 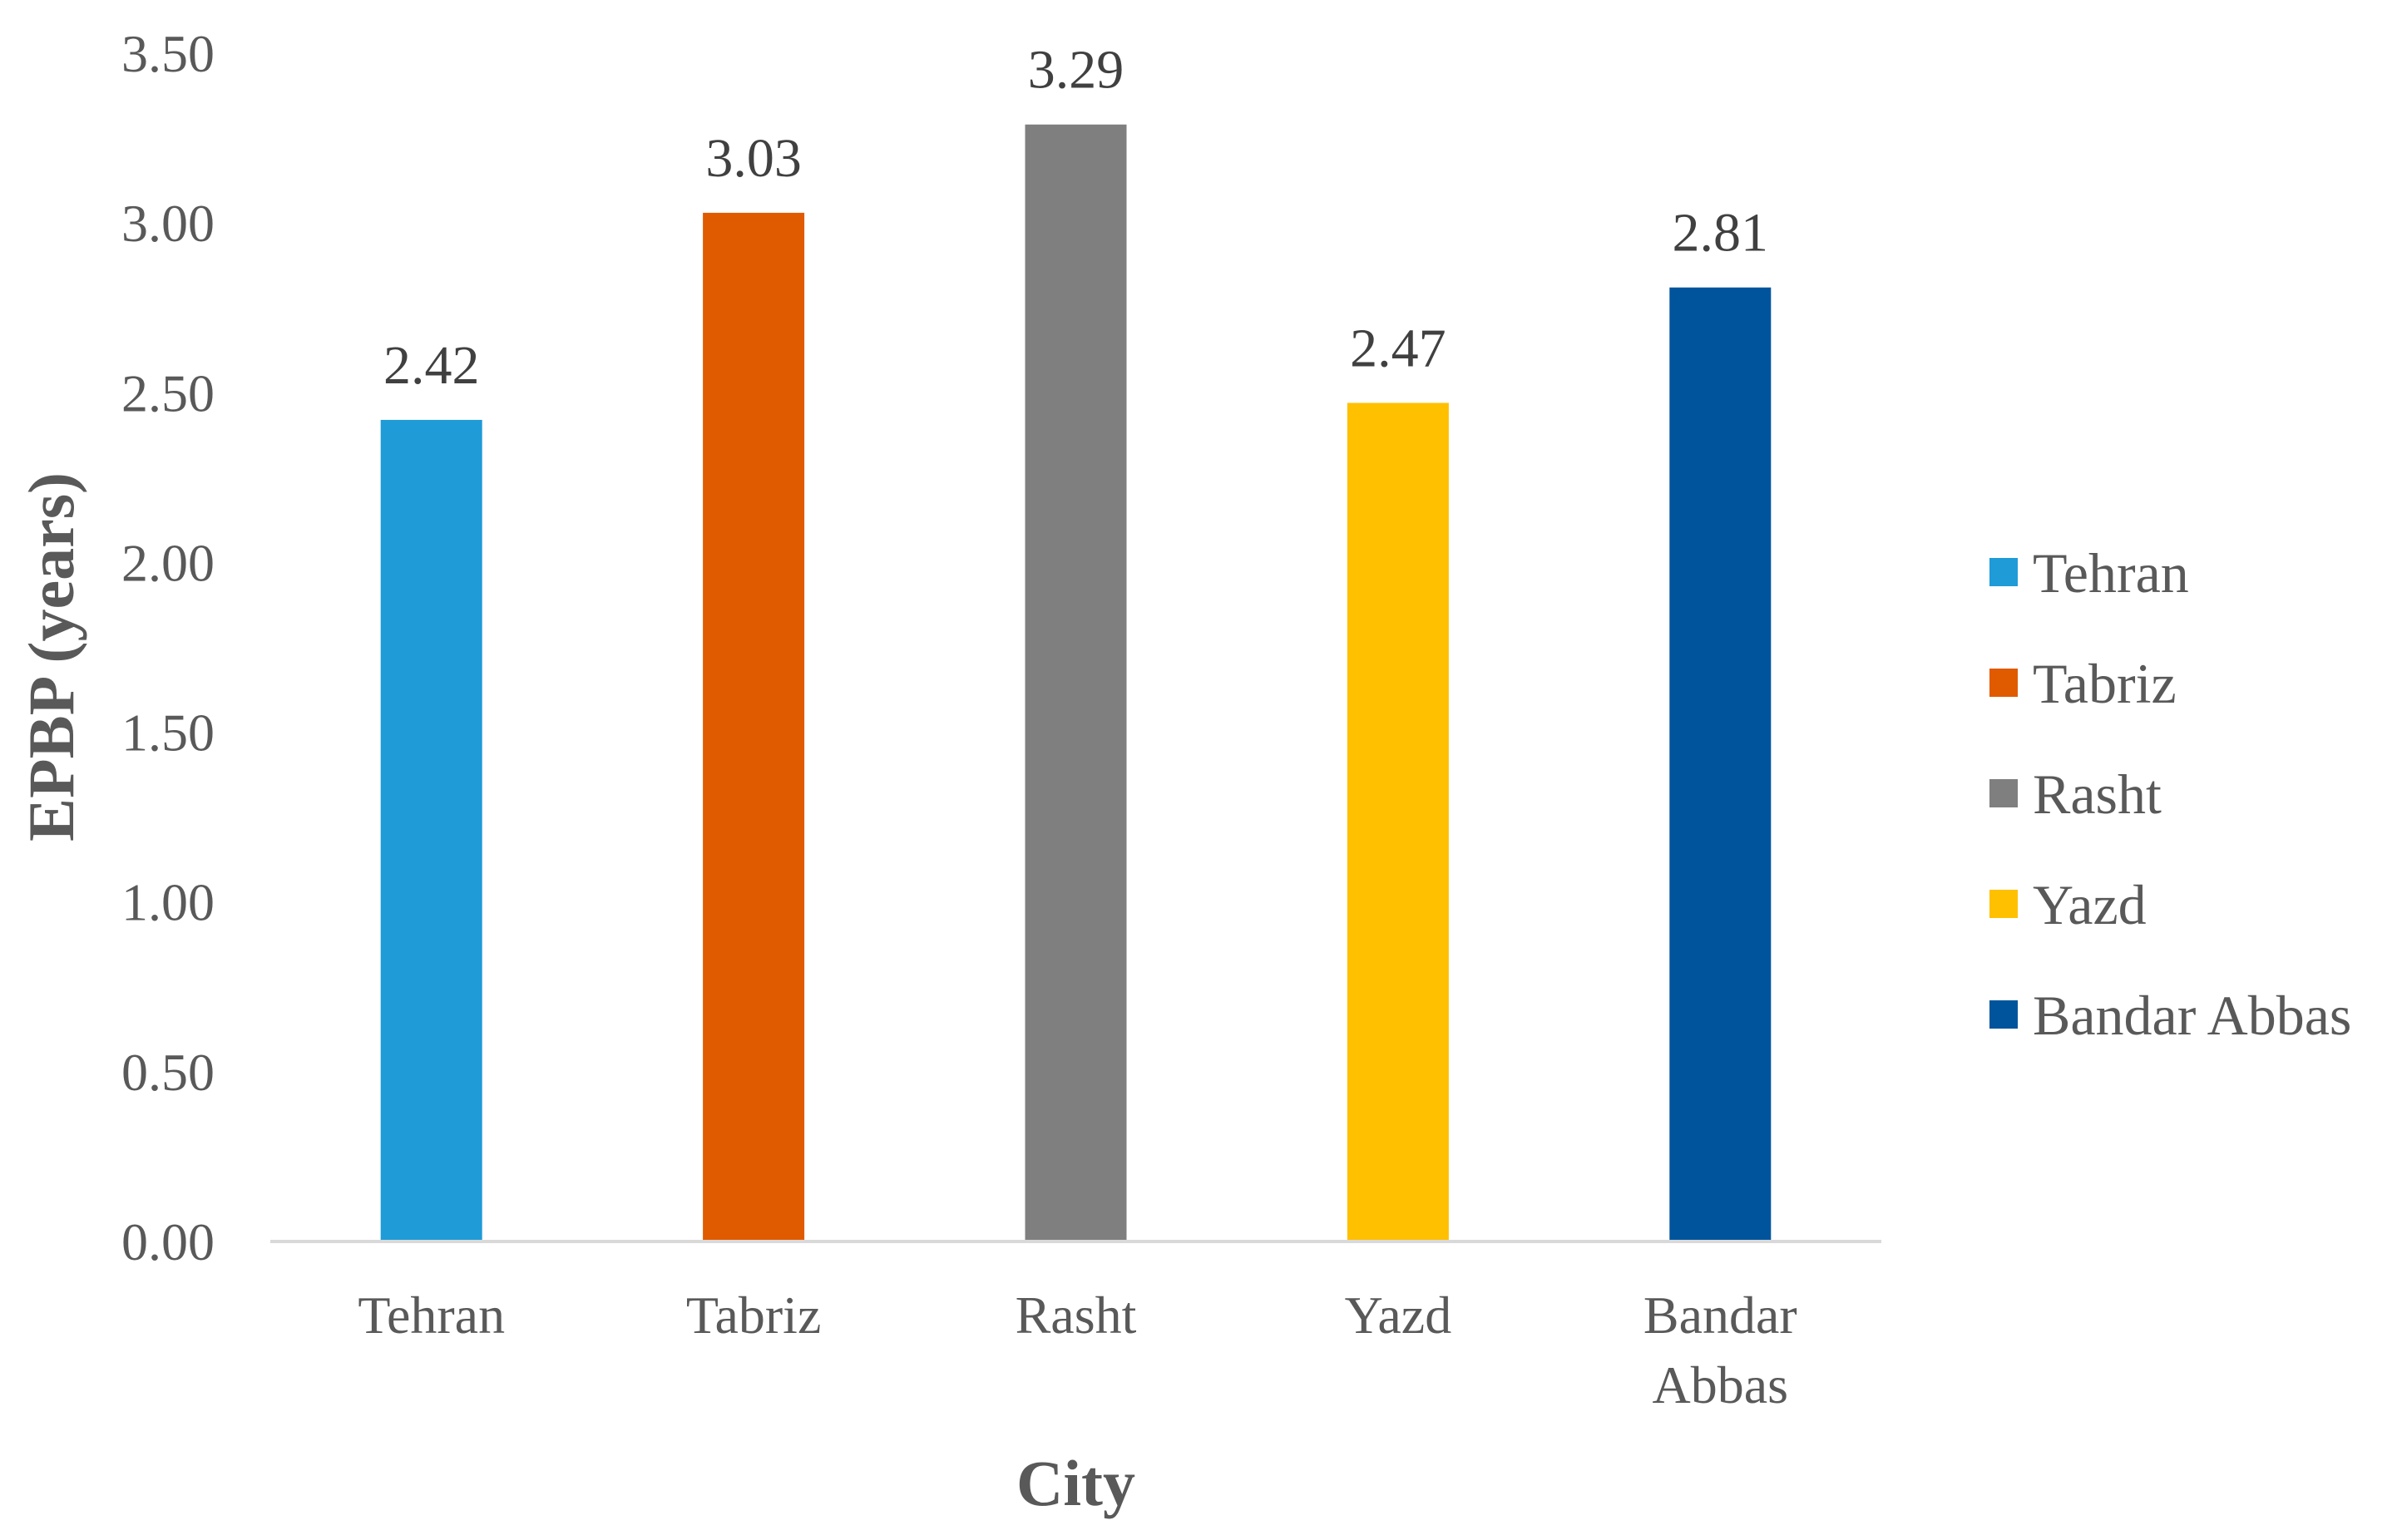 I want to click on data-label: 2.81, so click(x=1721, y=233).